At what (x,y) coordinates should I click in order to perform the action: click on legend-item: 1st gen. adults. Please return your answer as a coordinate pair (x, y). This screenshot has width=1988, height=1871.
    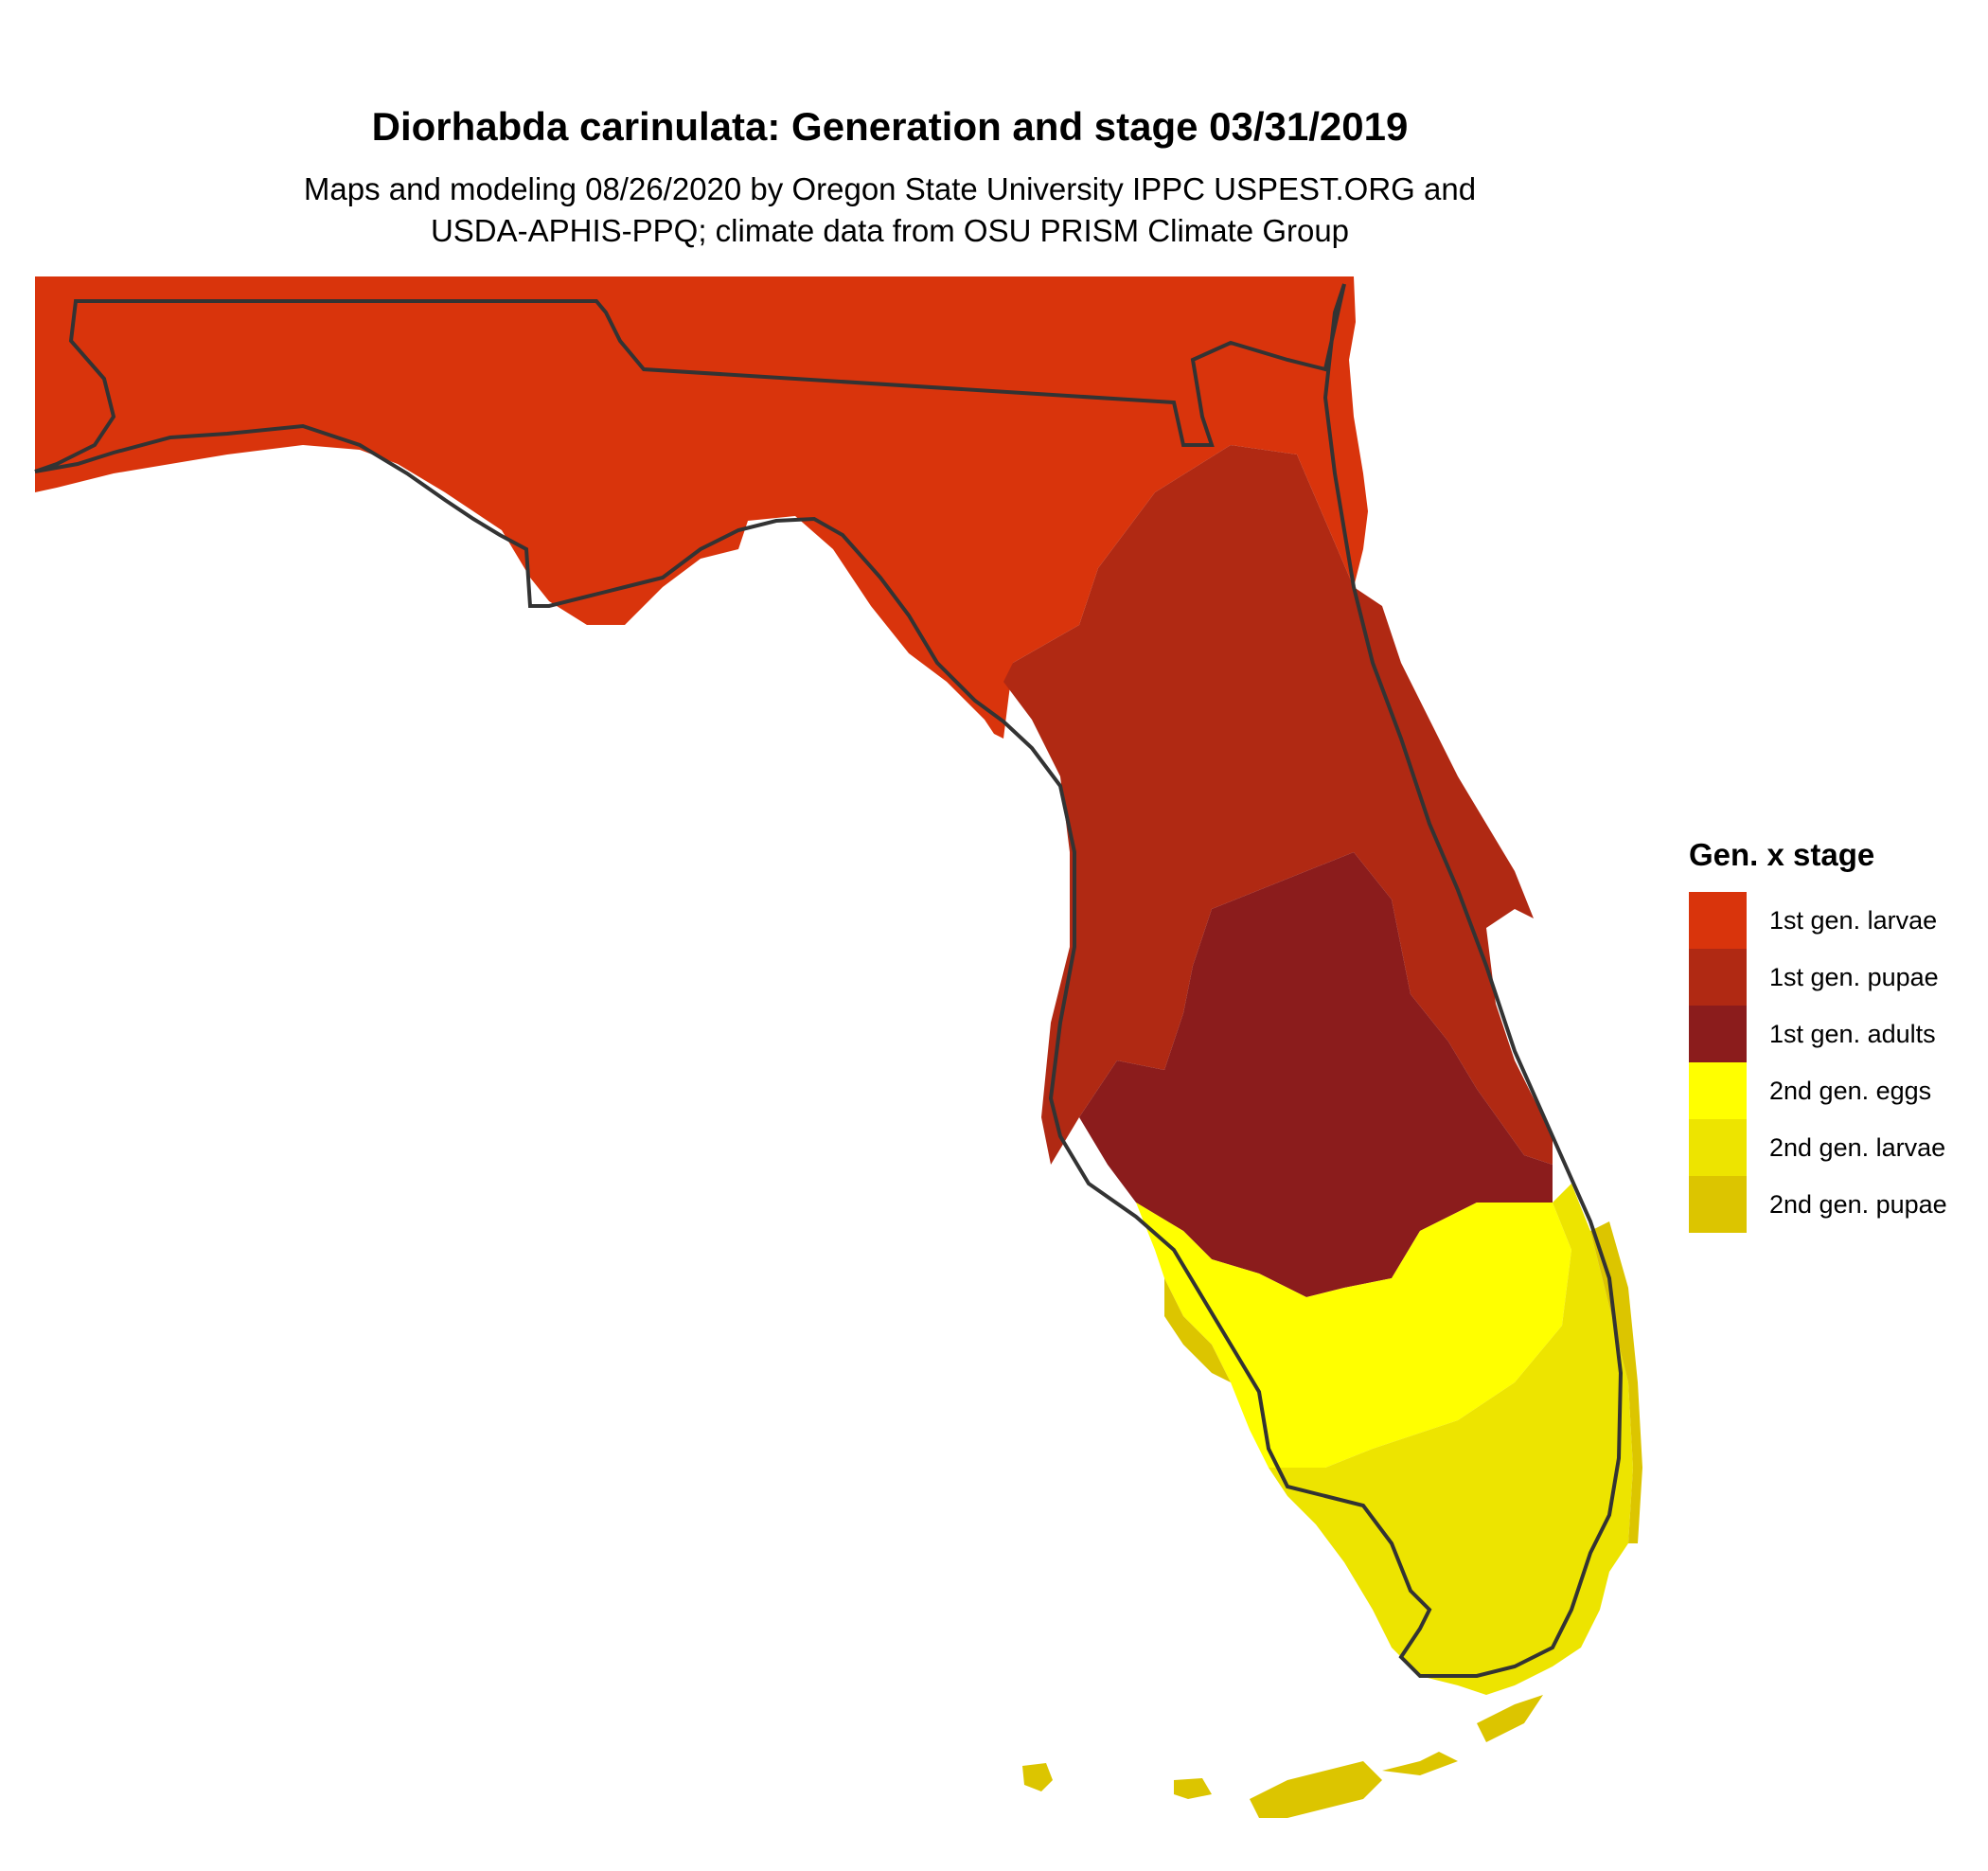
    Looking at the image, I should click on (1818, 1034).